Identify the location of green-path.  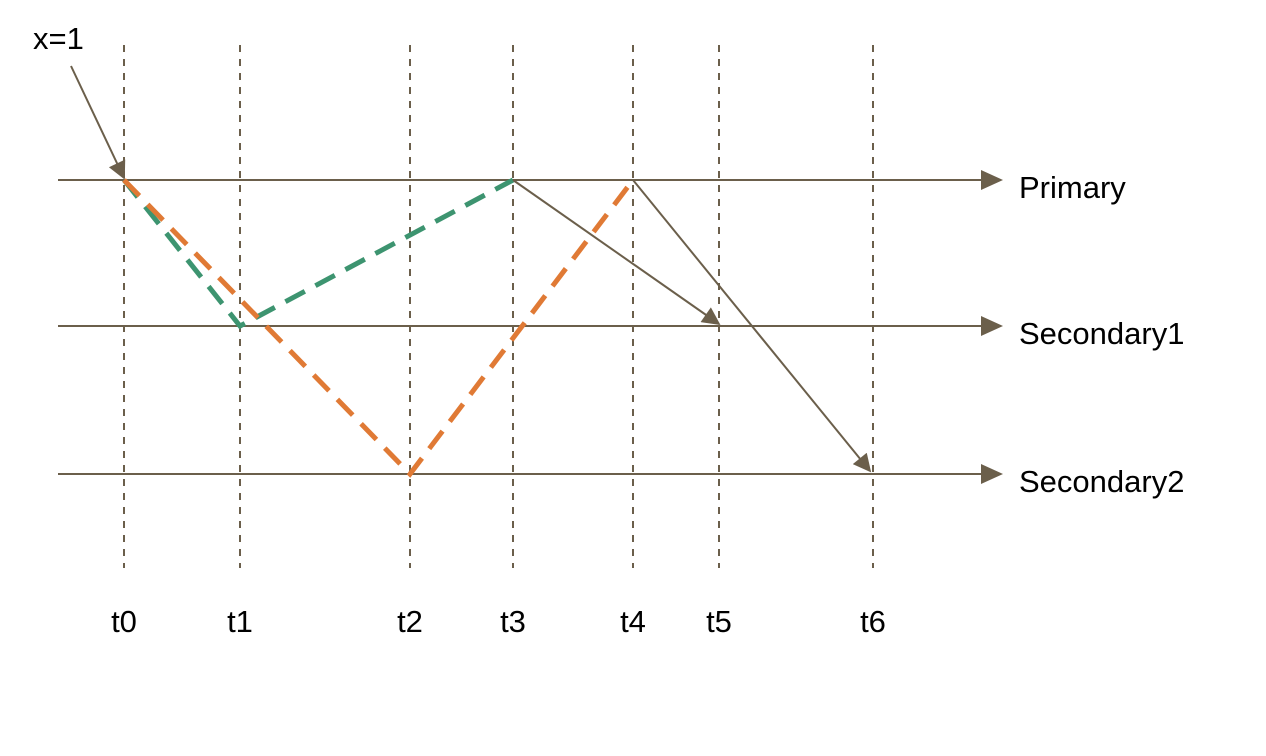
(318, 253).